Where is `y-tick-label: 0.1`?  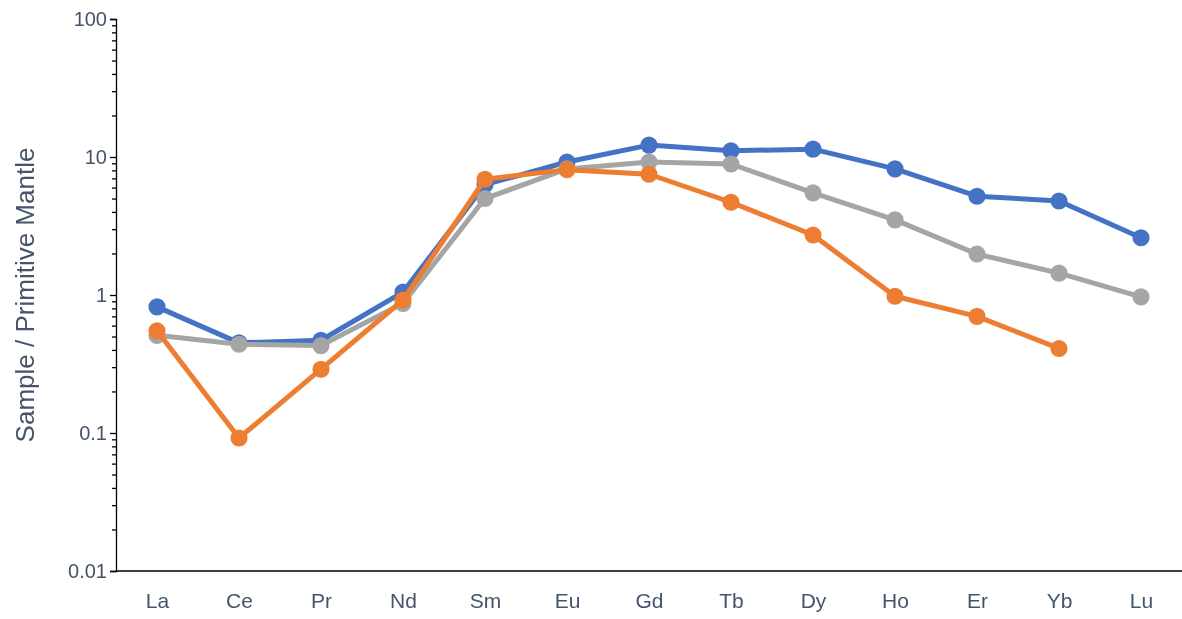 y-tick-label: 0.1 is located at coordinates (93, 432).